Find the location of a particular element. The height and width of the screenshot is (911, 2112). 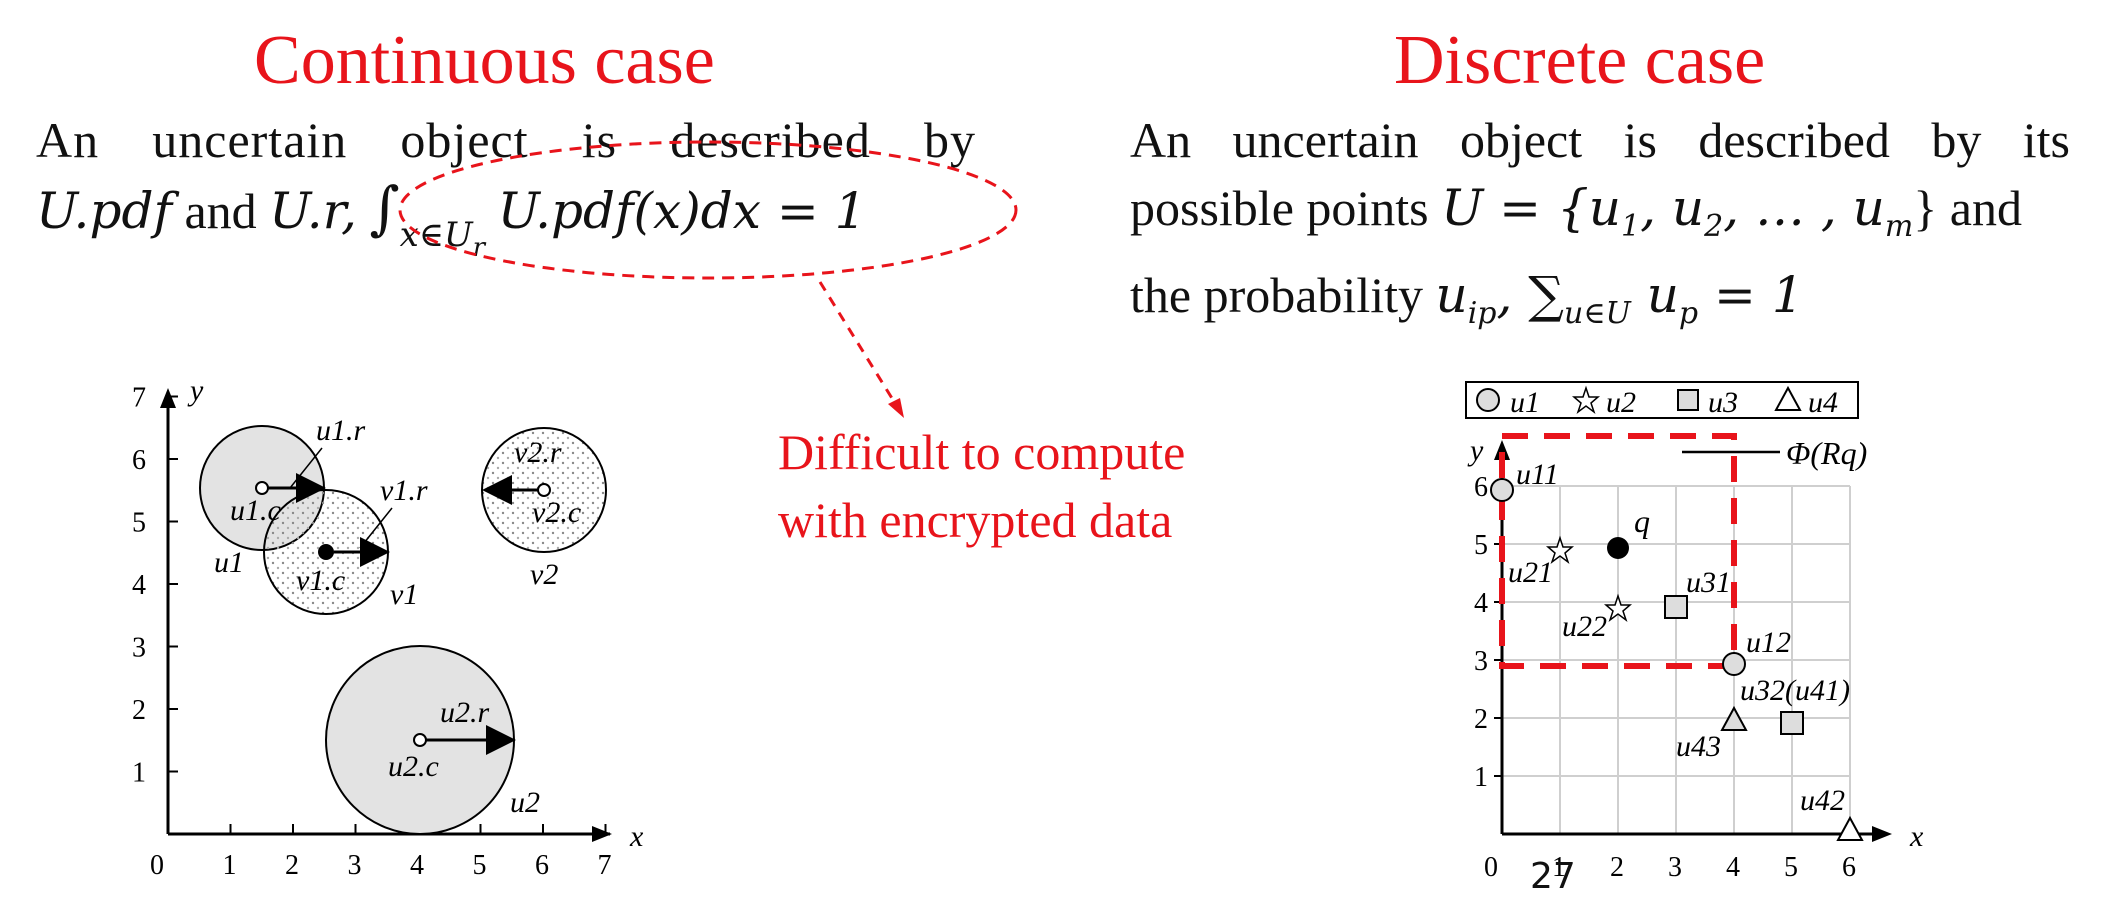

legend-u4: u4 is located at coordinates (1823, 402).